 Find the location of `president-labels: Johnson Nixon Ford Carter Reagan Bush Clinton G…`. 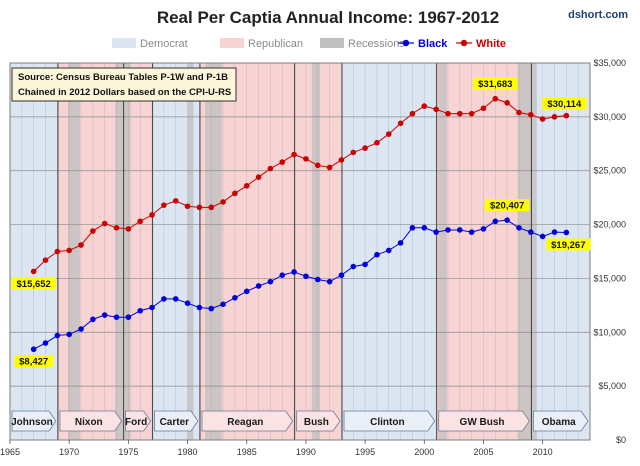

president-labels: Johnson Nixon Ford Carter Reagan Bush Clinton G… is located at coordinates (300, 421).